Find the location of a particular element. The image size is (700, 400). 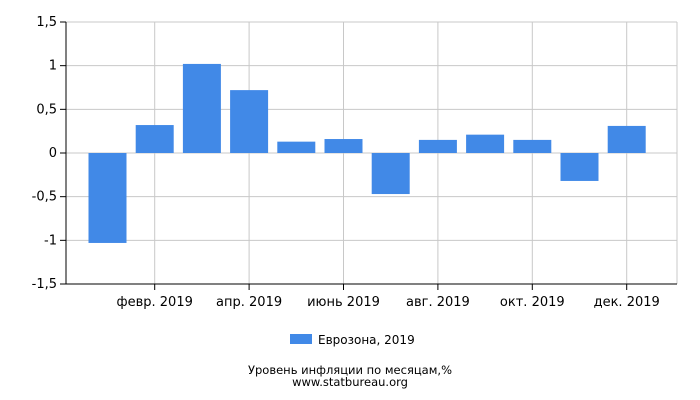

legend: Еврозона, 2019 is located at coordinates (352, 340).